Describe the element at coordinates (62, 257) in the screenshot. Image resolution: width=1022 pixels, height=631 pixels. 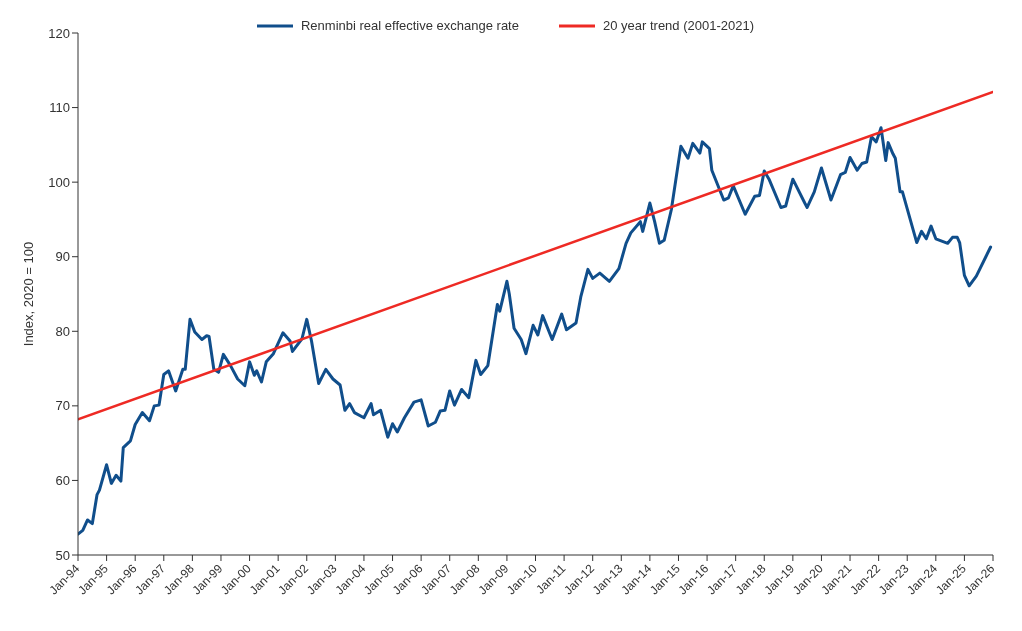
I see `y-tick-label: 90` at that location.